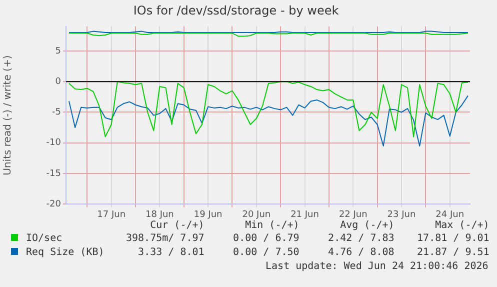  Describe the element at coordinates (366, 226) in the screenshot. I see `text: Avg (-/+)` at that location.